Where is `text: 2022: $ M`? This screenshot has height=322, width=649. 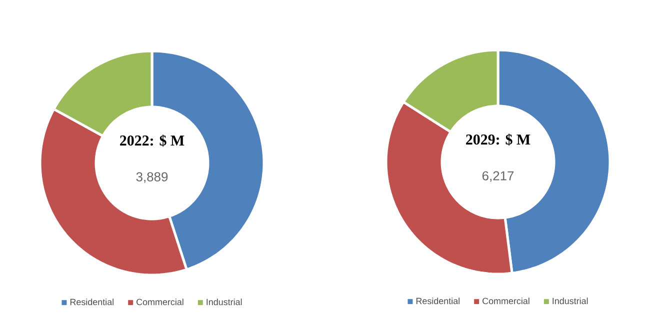
text: 2022: $ M is located at coordinates (152, 140).